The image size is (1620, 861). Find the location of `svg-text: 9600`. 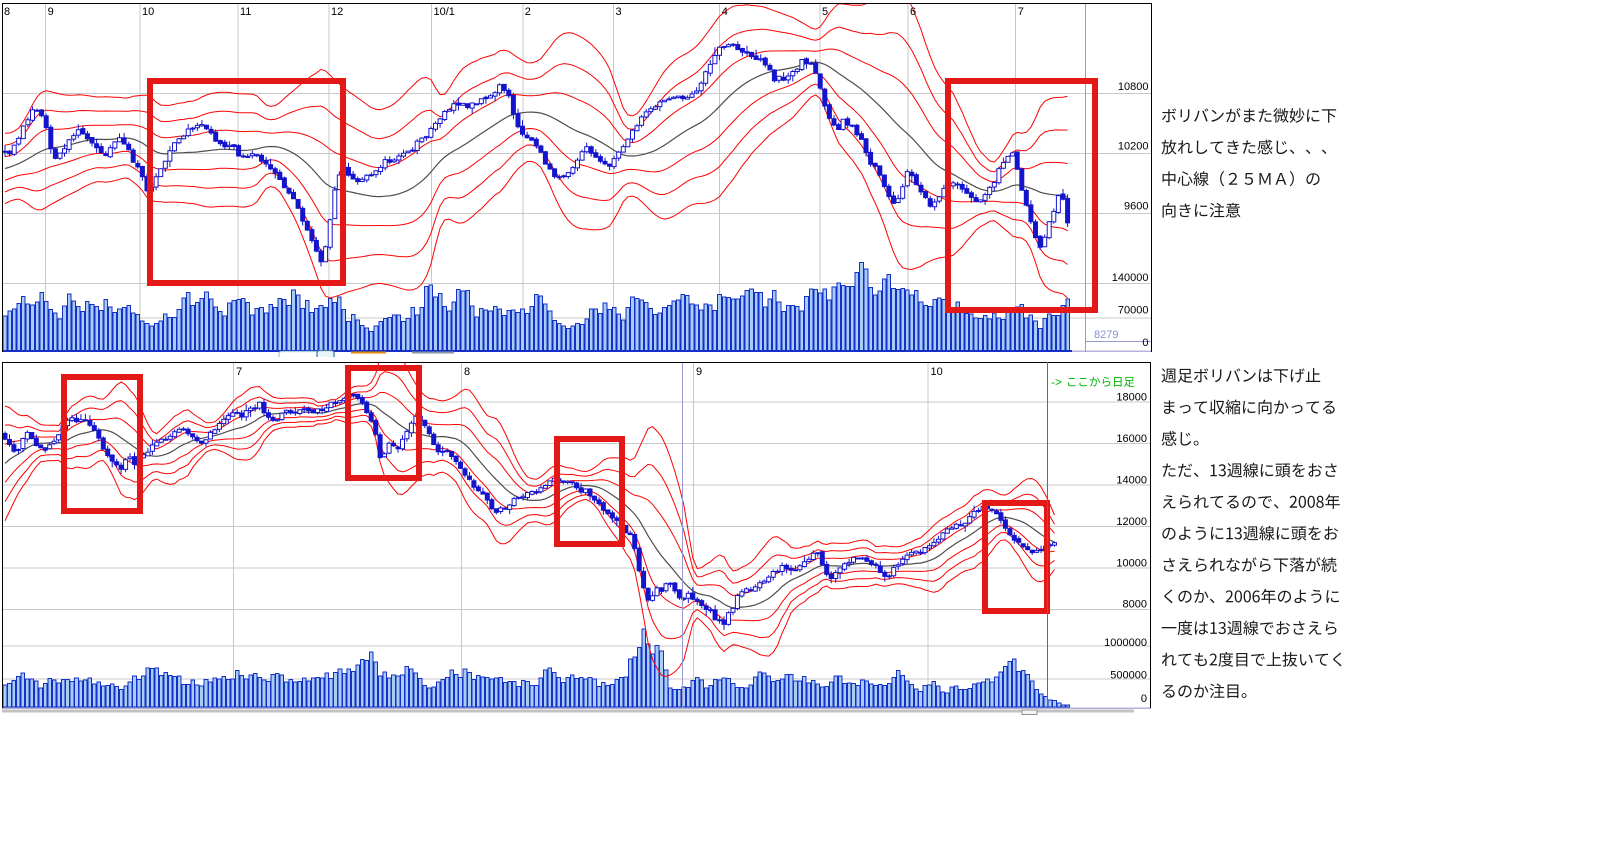

svg-text: 9600 is located at coordinates (1136, 207).